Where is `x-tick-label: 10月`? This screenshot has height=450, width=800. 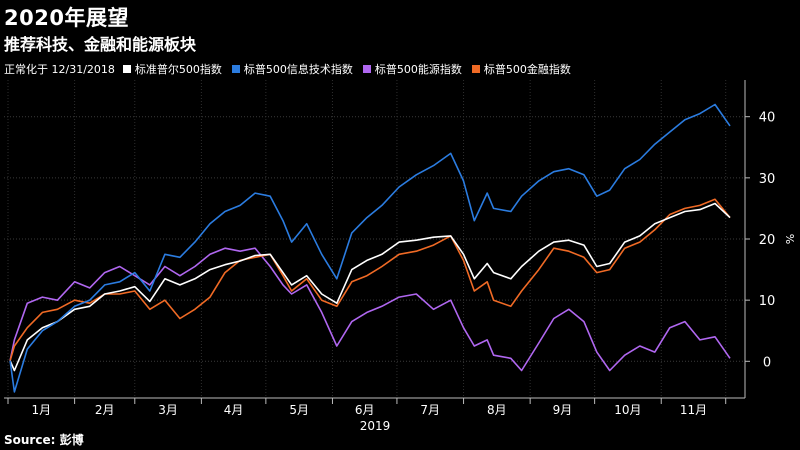
x-tick-label: 10月 is located at coordinates (627, 410).